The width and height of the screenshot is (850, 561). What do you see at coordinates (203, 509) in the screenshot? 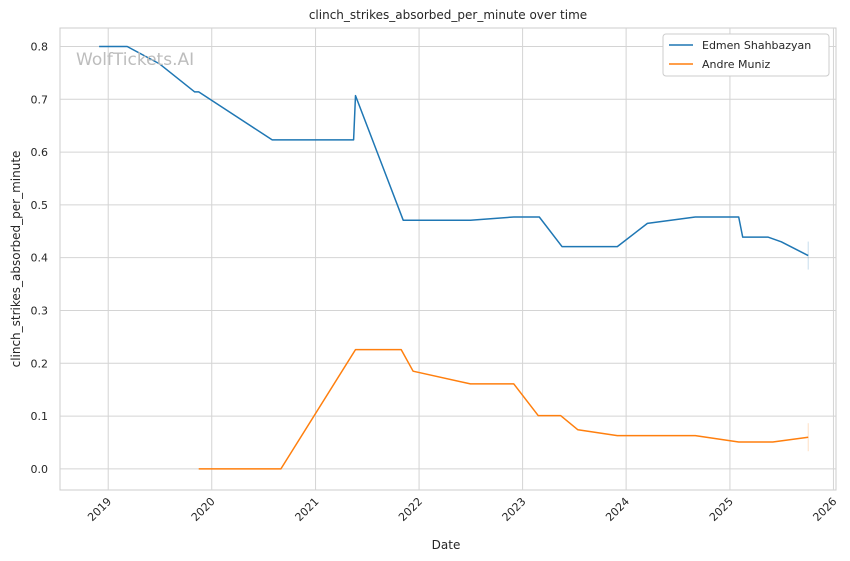
I see `x-tick-label: 2020` at bounding box center [203, 509].